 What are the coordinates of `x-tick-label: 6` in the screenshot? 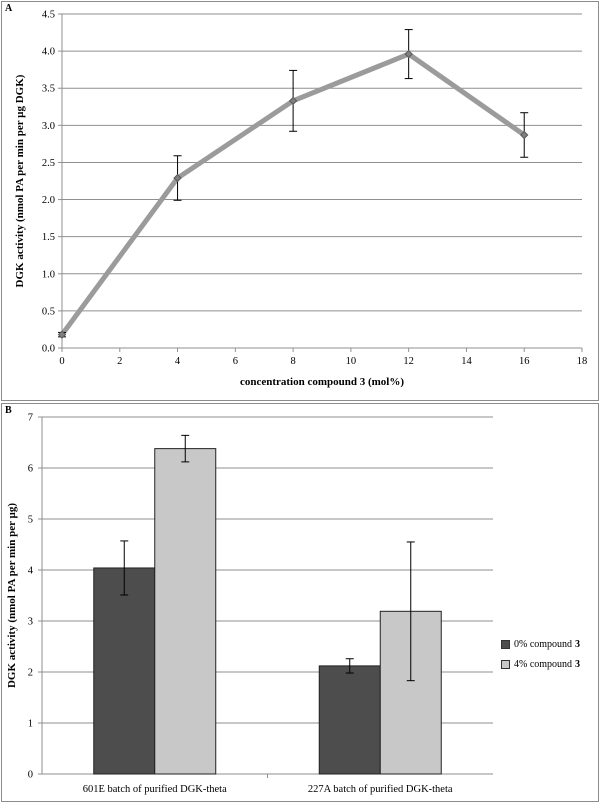 It's located at (235, 361).